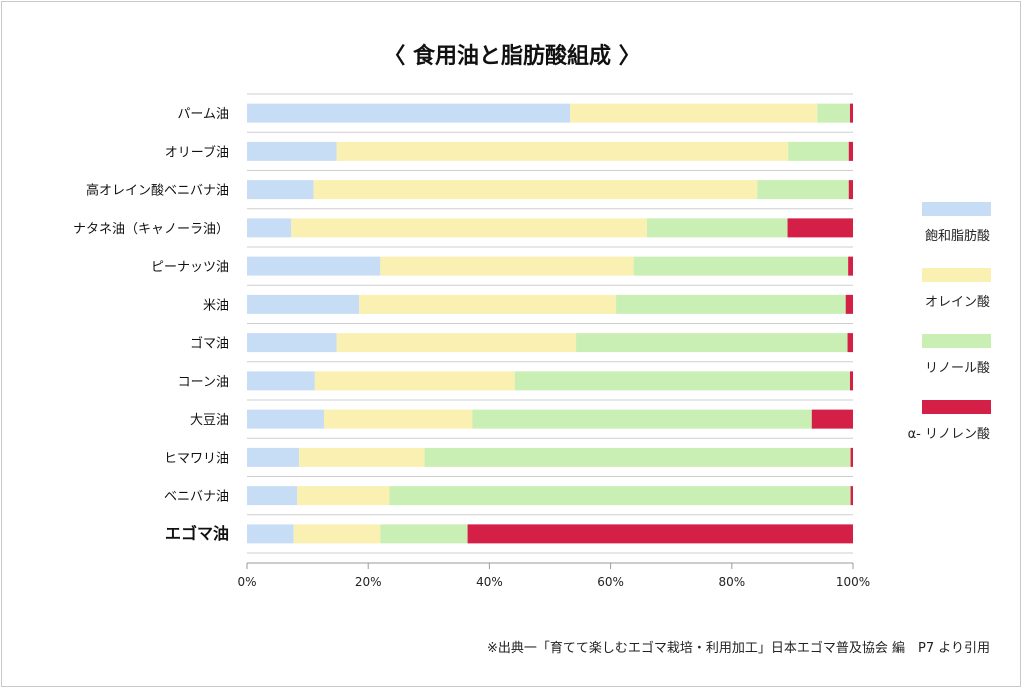 The image size is (1024, 690). Describe the element at coordinates (368, 582) in the screenshot. I see `x-tick-label: 20%` at that location.